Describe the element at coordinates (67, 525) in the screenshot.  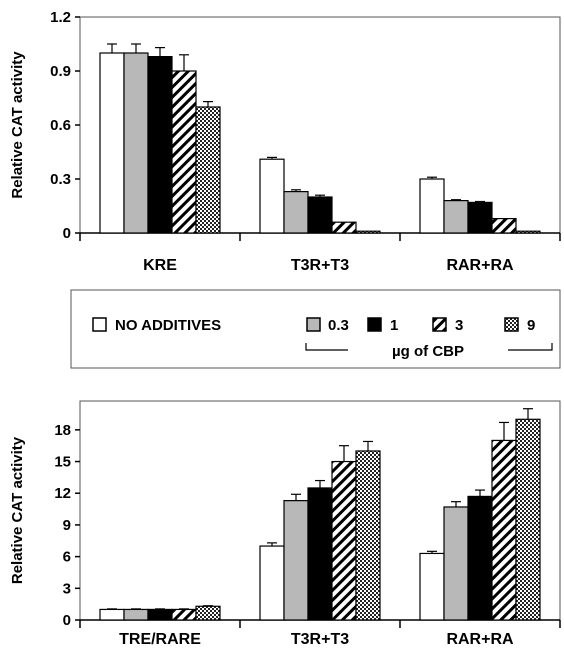
I see `y-tick-label: 9` at that location.